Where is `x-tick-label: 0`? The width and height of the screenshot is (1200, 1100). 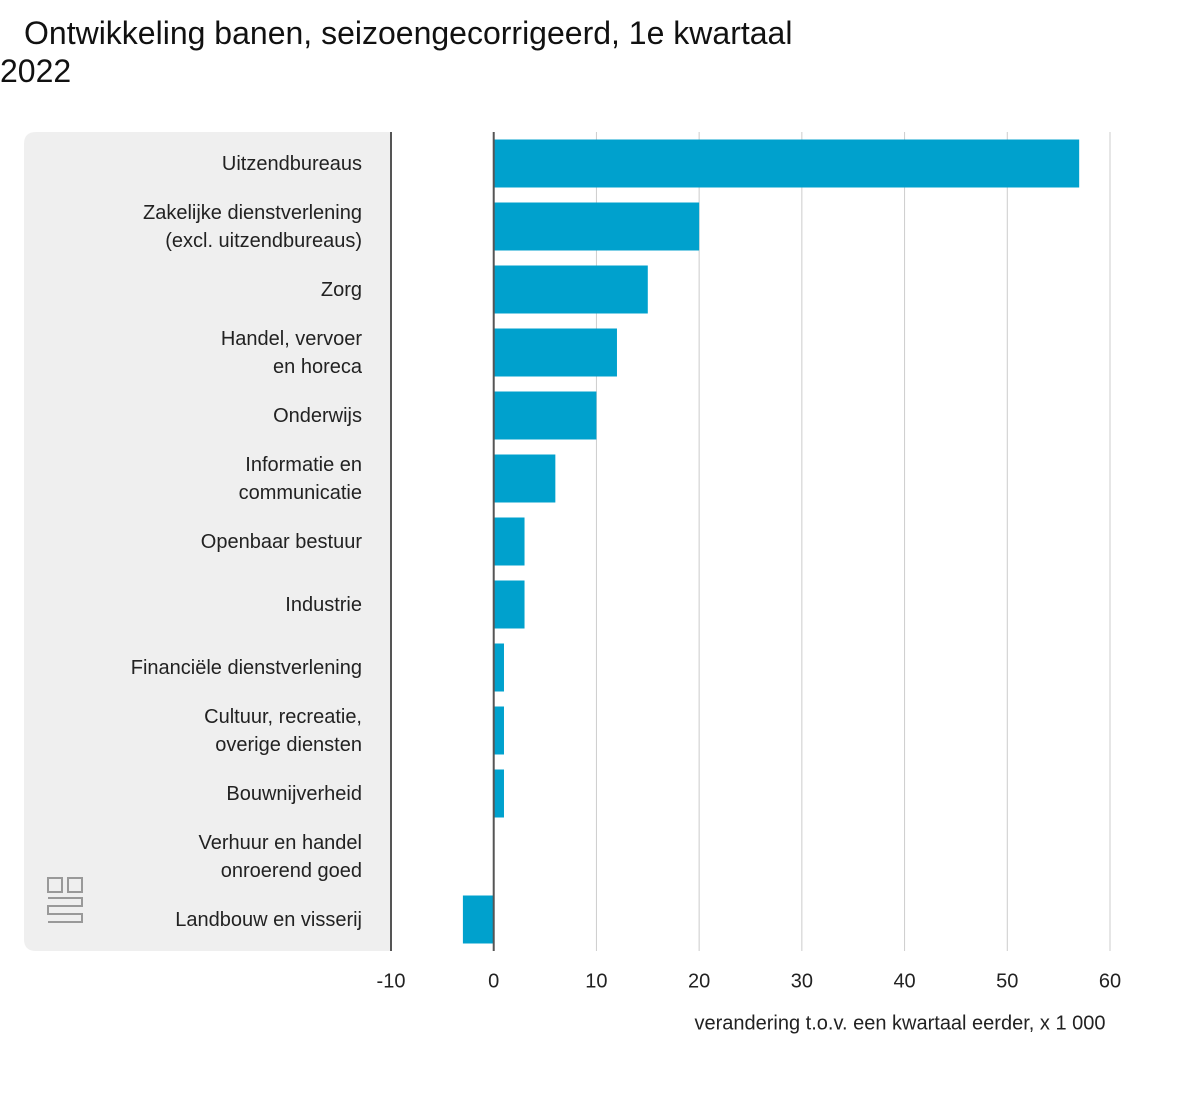 x-tick-label: 0 is located at coordinates (493, 981).